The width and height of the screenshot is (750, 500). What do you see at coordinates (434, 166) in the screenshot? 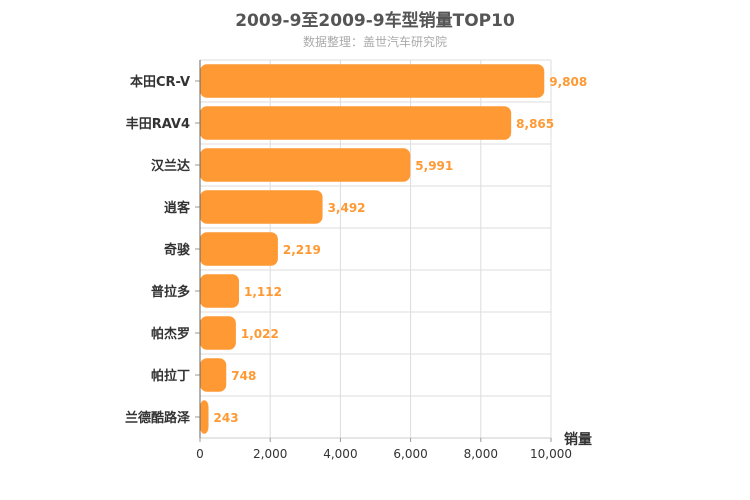
I see `value-label: 5,991` at bounding box center [434, 166].